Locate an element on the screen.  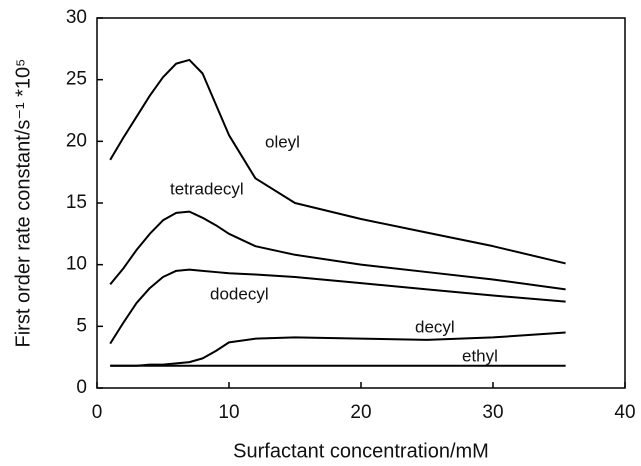
series-label: tetradecyl is located at coordinates (207, 188).